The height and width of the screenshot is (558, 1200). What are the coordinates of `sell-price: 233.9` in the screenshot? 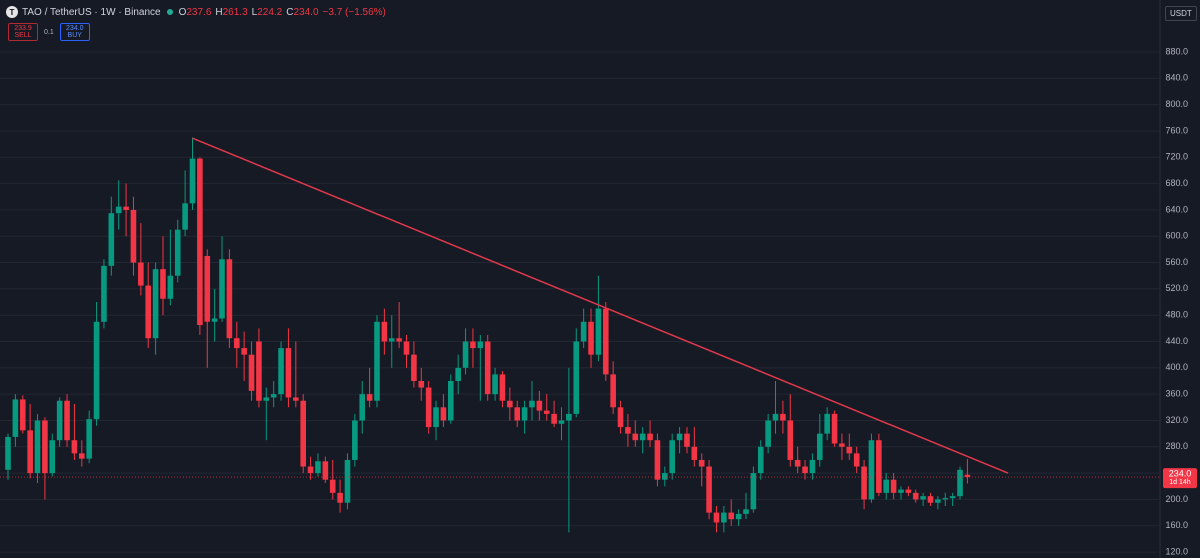 It's located at (23, 28).